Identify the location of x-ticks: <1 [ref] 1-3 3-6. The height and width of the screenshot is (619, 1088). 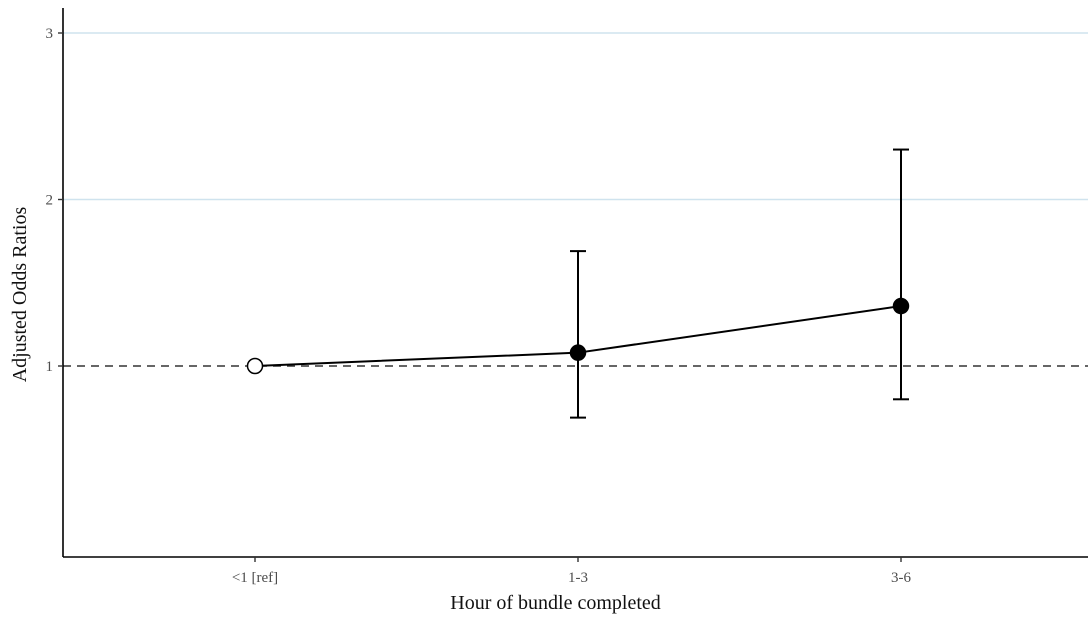
(571, 571).